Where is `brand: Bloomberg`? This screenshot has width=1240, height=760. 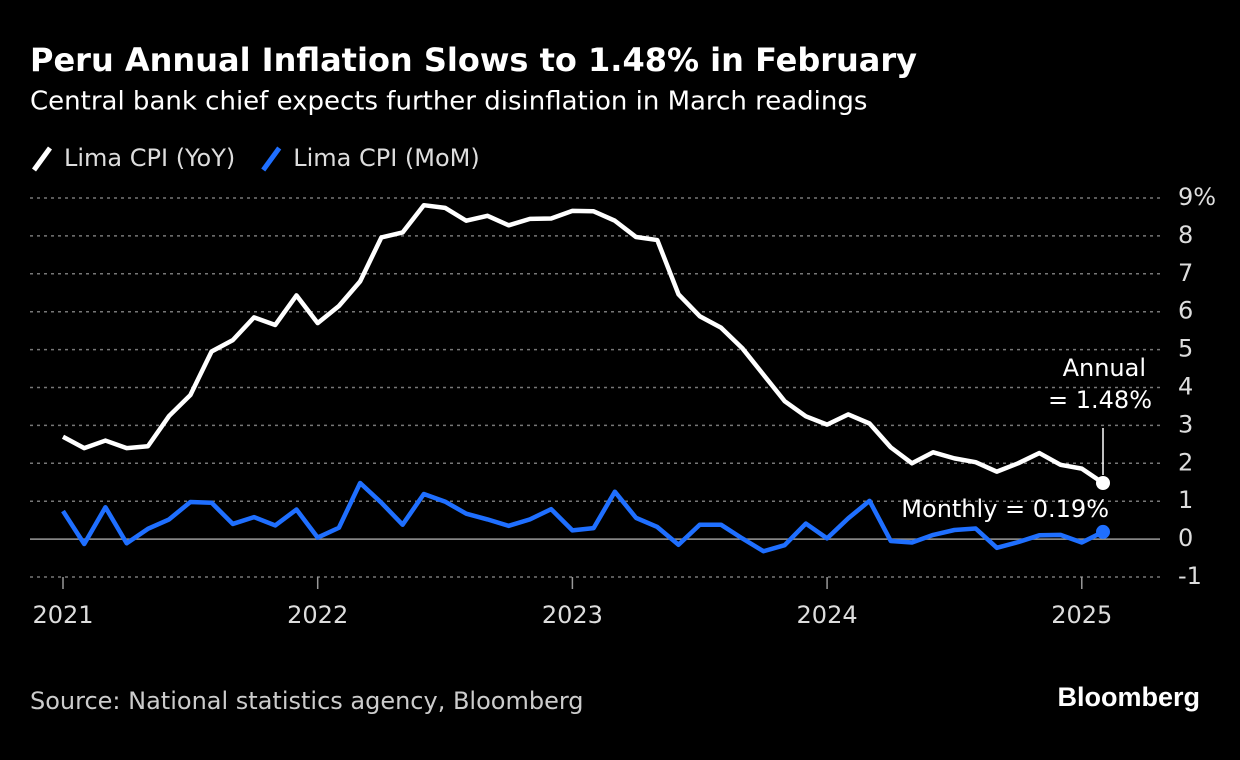 brand: Bloomberg is located at coordinates (1128, 697).